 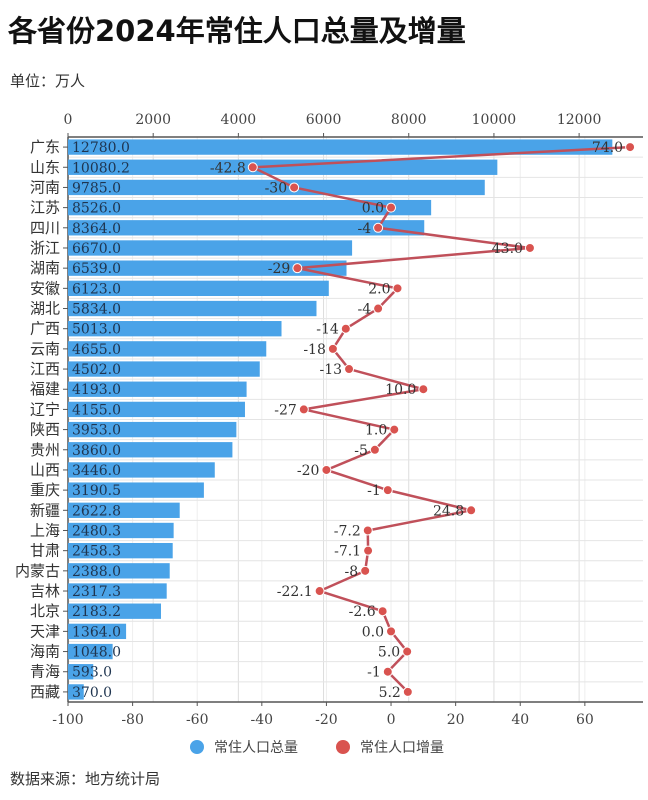 What do you see at coordinates (96, 653) in the screenshot?
I see `bar-value-label: 1048.0` at bounding box center [96, 653].